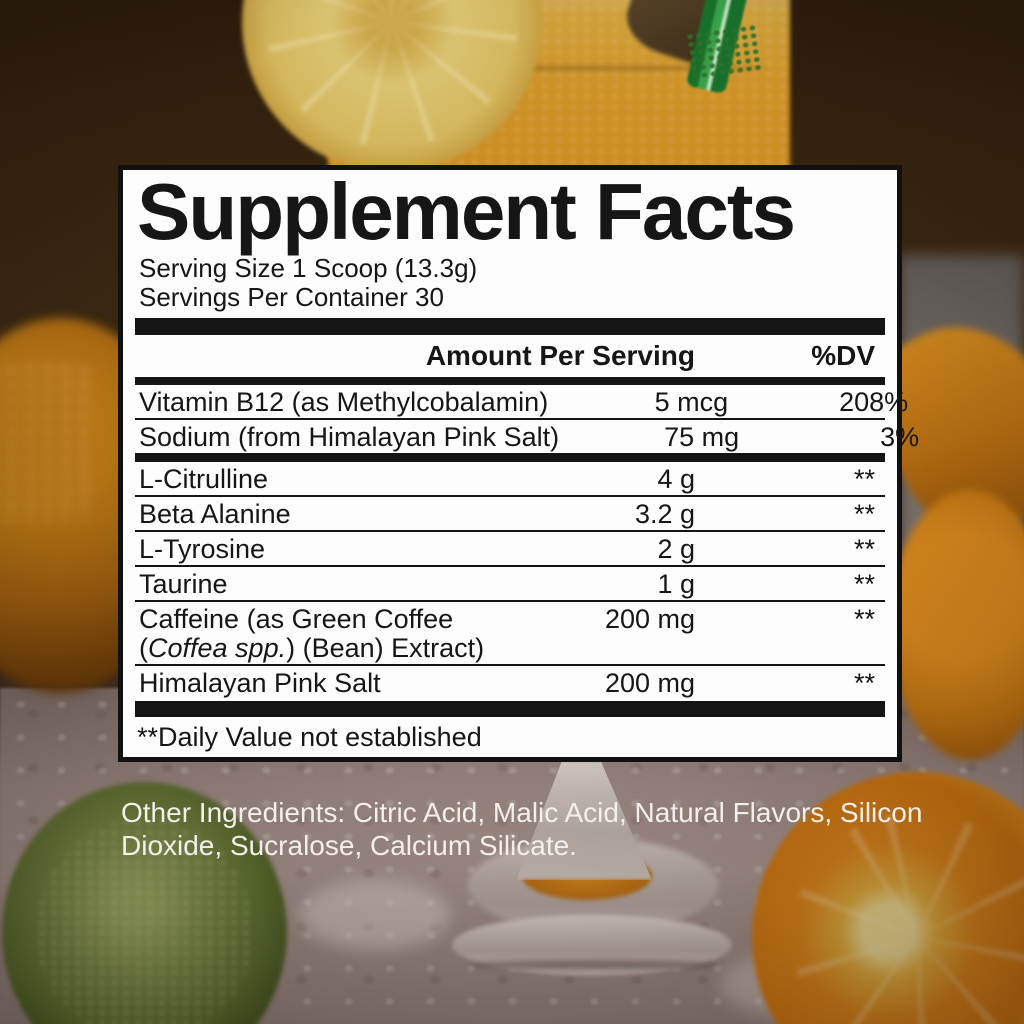 The image size is (1024, 1024). I want to click on serving-size: Serving Size 1 Scoop (13.3g), so click(308, 268).